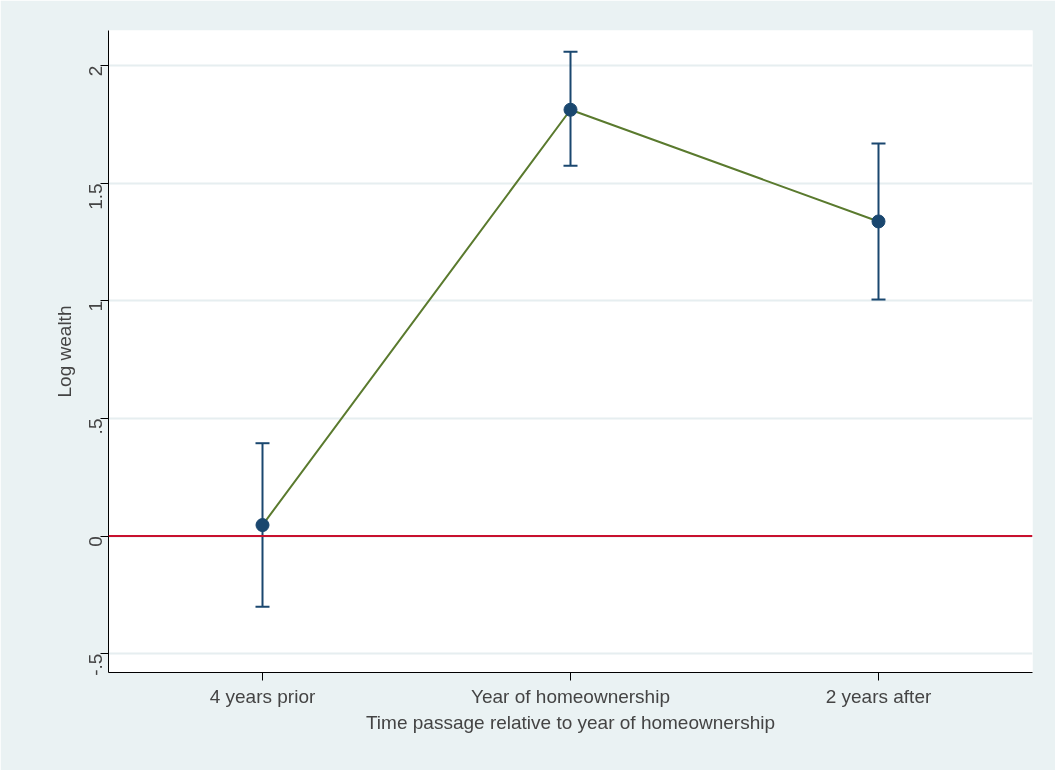 The height and width of the screenshot is (770, 1055). I want to click on y-tick-label: .5, so click(95, 426).